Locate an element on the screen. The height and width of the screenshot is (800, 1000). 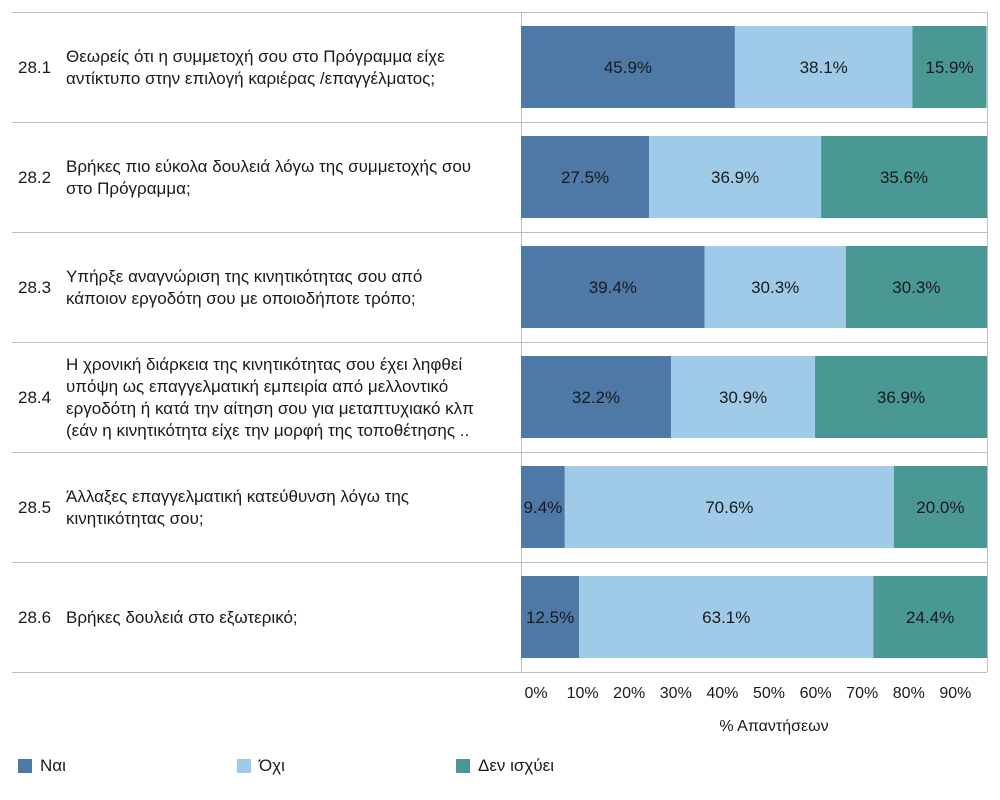
bar-value-label: 30.9% is located at coordinates (743, 397).